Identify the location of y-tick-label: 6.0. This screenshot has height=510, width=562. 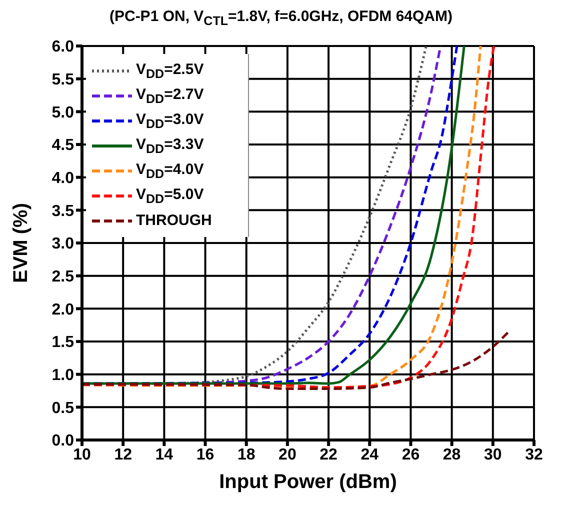
(63, 47).